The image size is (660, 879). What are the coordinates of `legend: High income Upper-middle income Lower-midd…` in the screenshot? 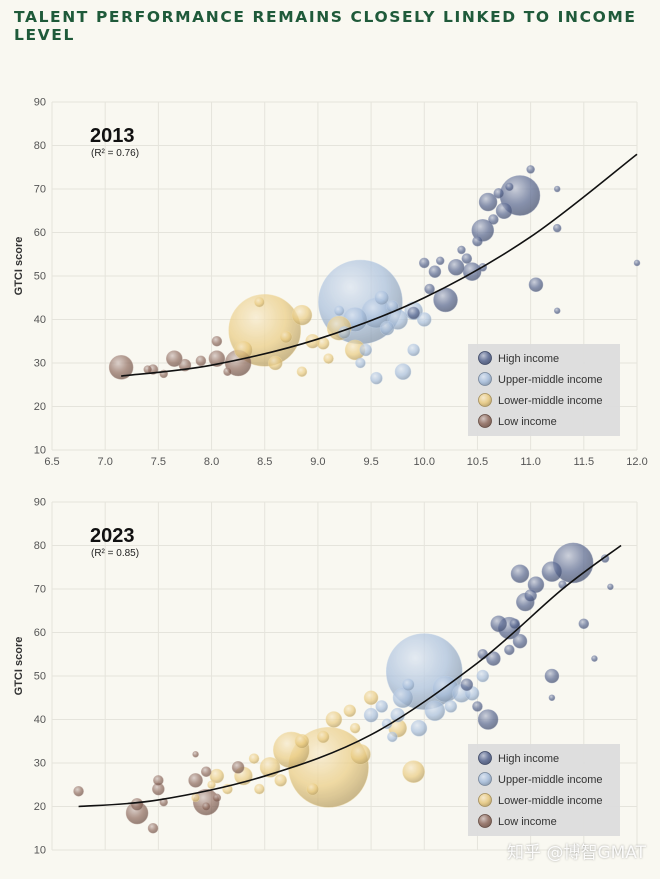 It's located at (544, 390).